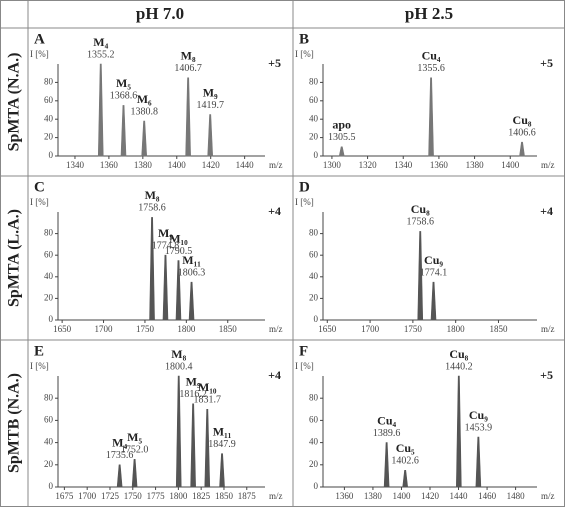  What do you see at coordinates (39, 39) in the screenshot?
I see `panel-letter: A` at bounding box center [39, 39].